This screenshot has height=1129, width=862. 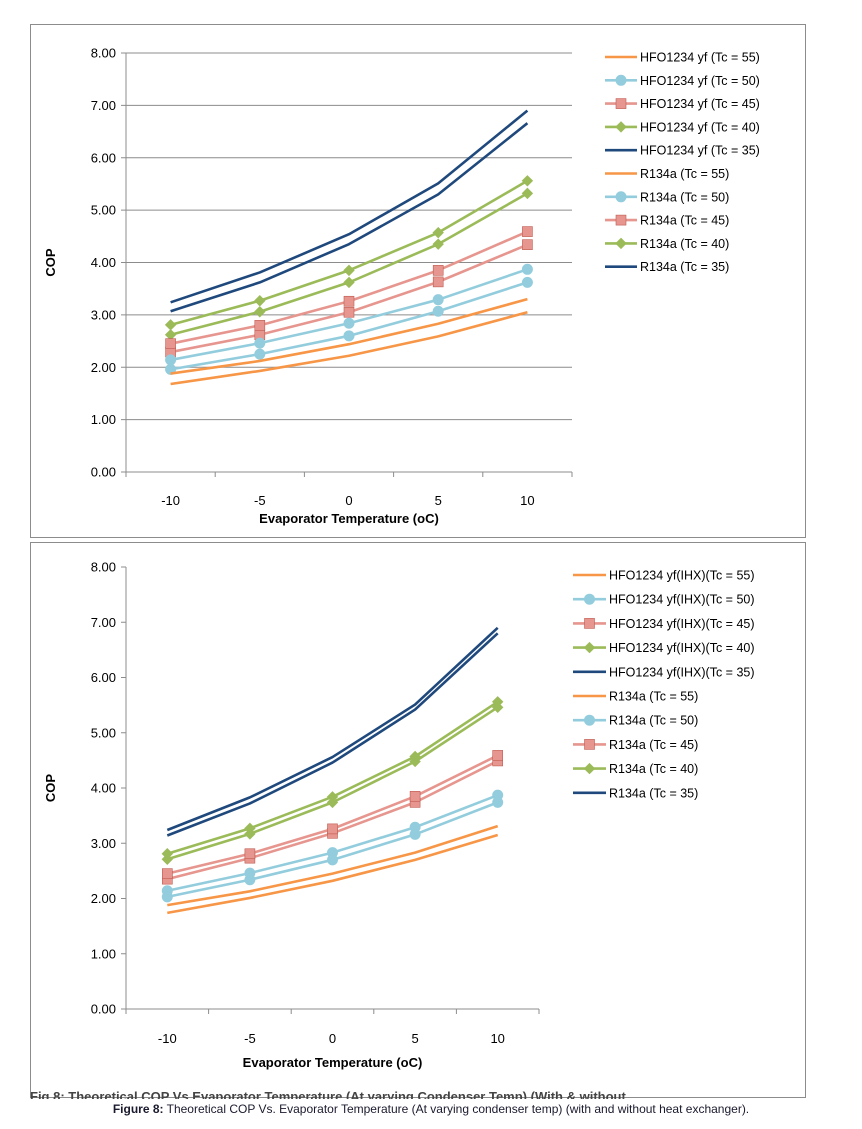 I want to click on legend-label: HFO1234 yf(IHX)(Tc = 35), so click(x=682, y=672).